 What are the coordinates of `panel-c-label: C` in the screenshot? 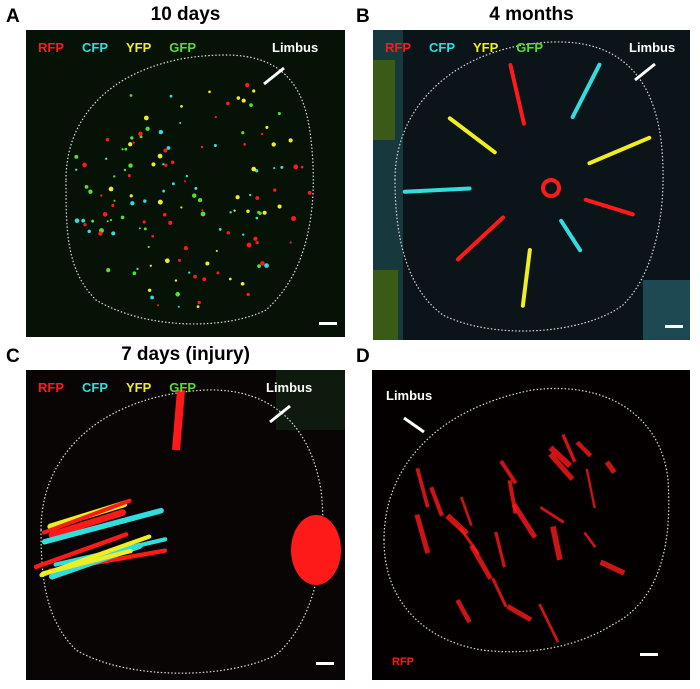 It's located at (13, 356).